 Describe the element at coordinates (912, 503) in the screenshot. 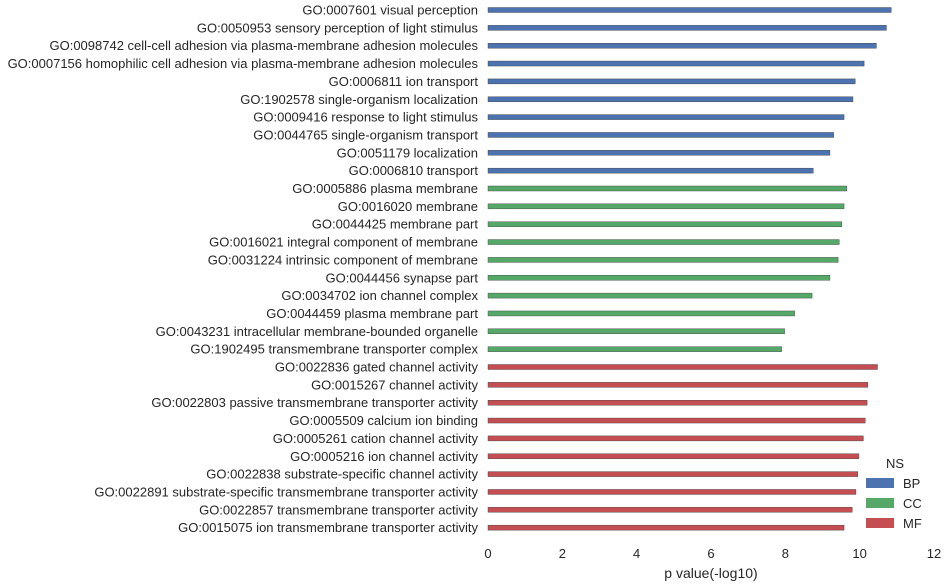

I see `legend-label-cc: CC` at that location.